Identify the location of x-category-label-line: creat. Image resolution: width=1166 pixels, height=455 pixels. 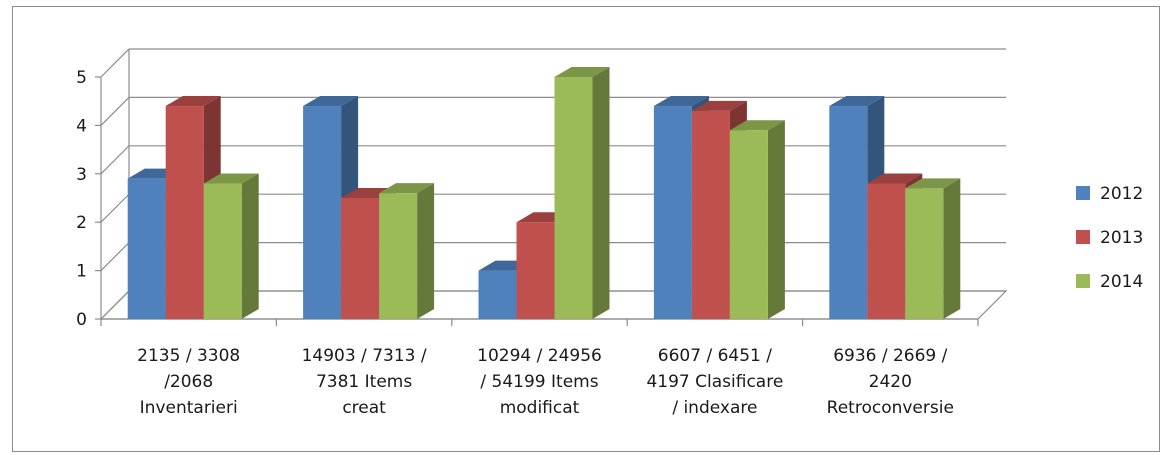
(364, 408).